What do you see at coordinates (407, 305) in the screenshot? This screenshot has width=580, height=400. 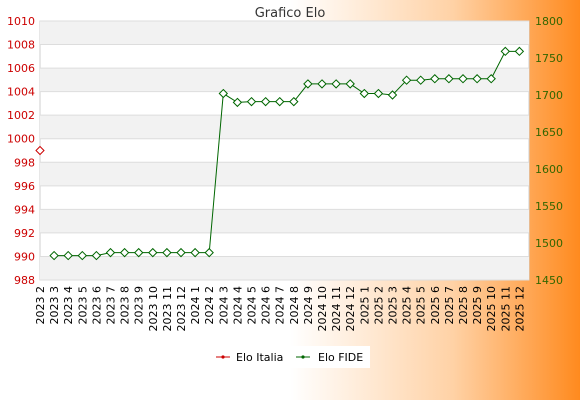 I see `x-tick-label: 2025 4` at bounding box center [407, 305].